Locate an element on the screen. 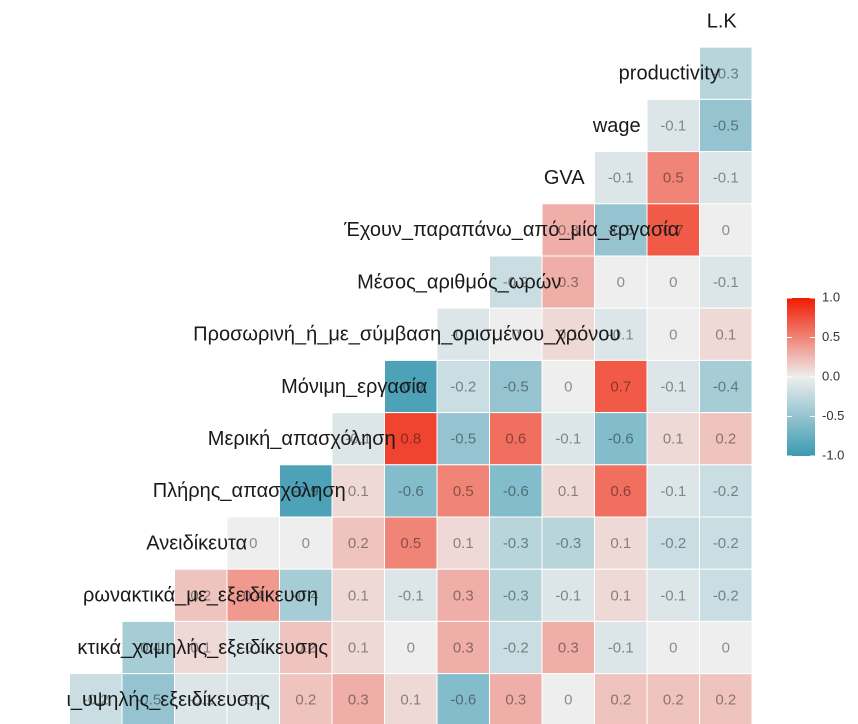  cell-value: 0.6 is located at coordinates (620, 491).